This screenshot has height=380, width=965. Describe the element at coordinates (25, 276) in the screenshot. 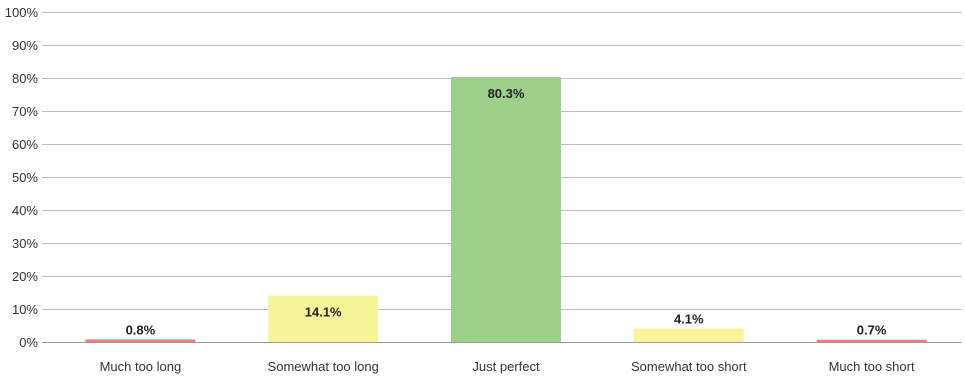

I see `y-tick-label: 20%` at that location.